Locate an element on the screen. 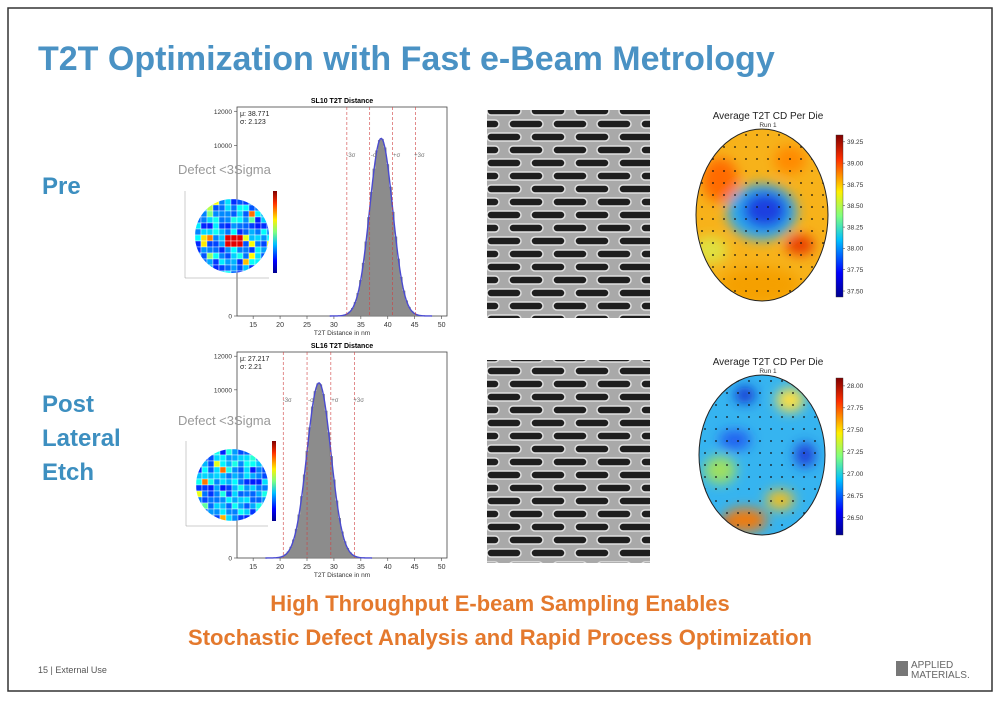  sigma-label: +3σ is located at coordinates (419, 156).